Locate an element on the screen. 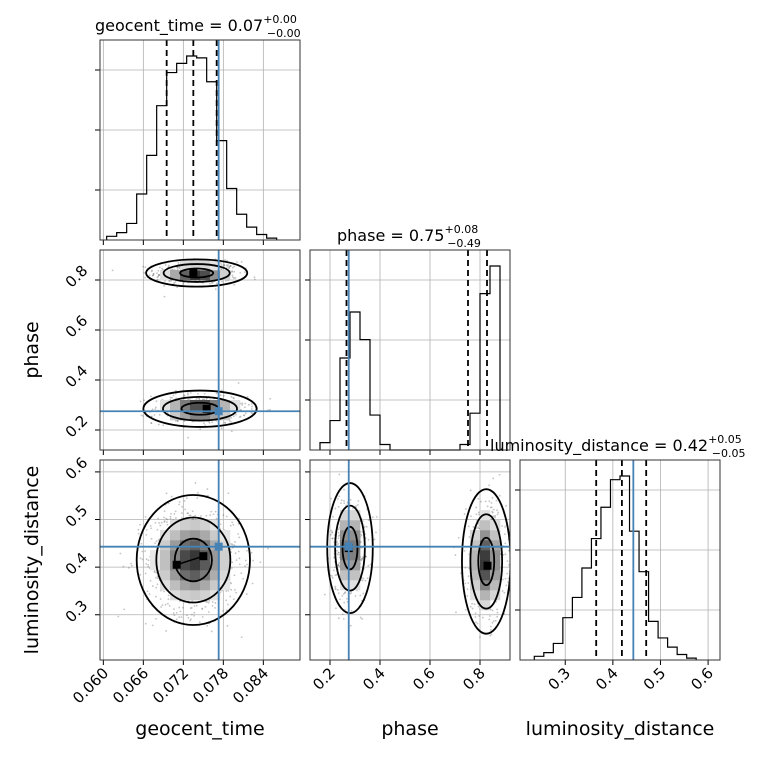 Image resolution: width=760 pixels, height=760 pixels. tick-label-x-phase: 0.2 is located at coordinates (324, 679).